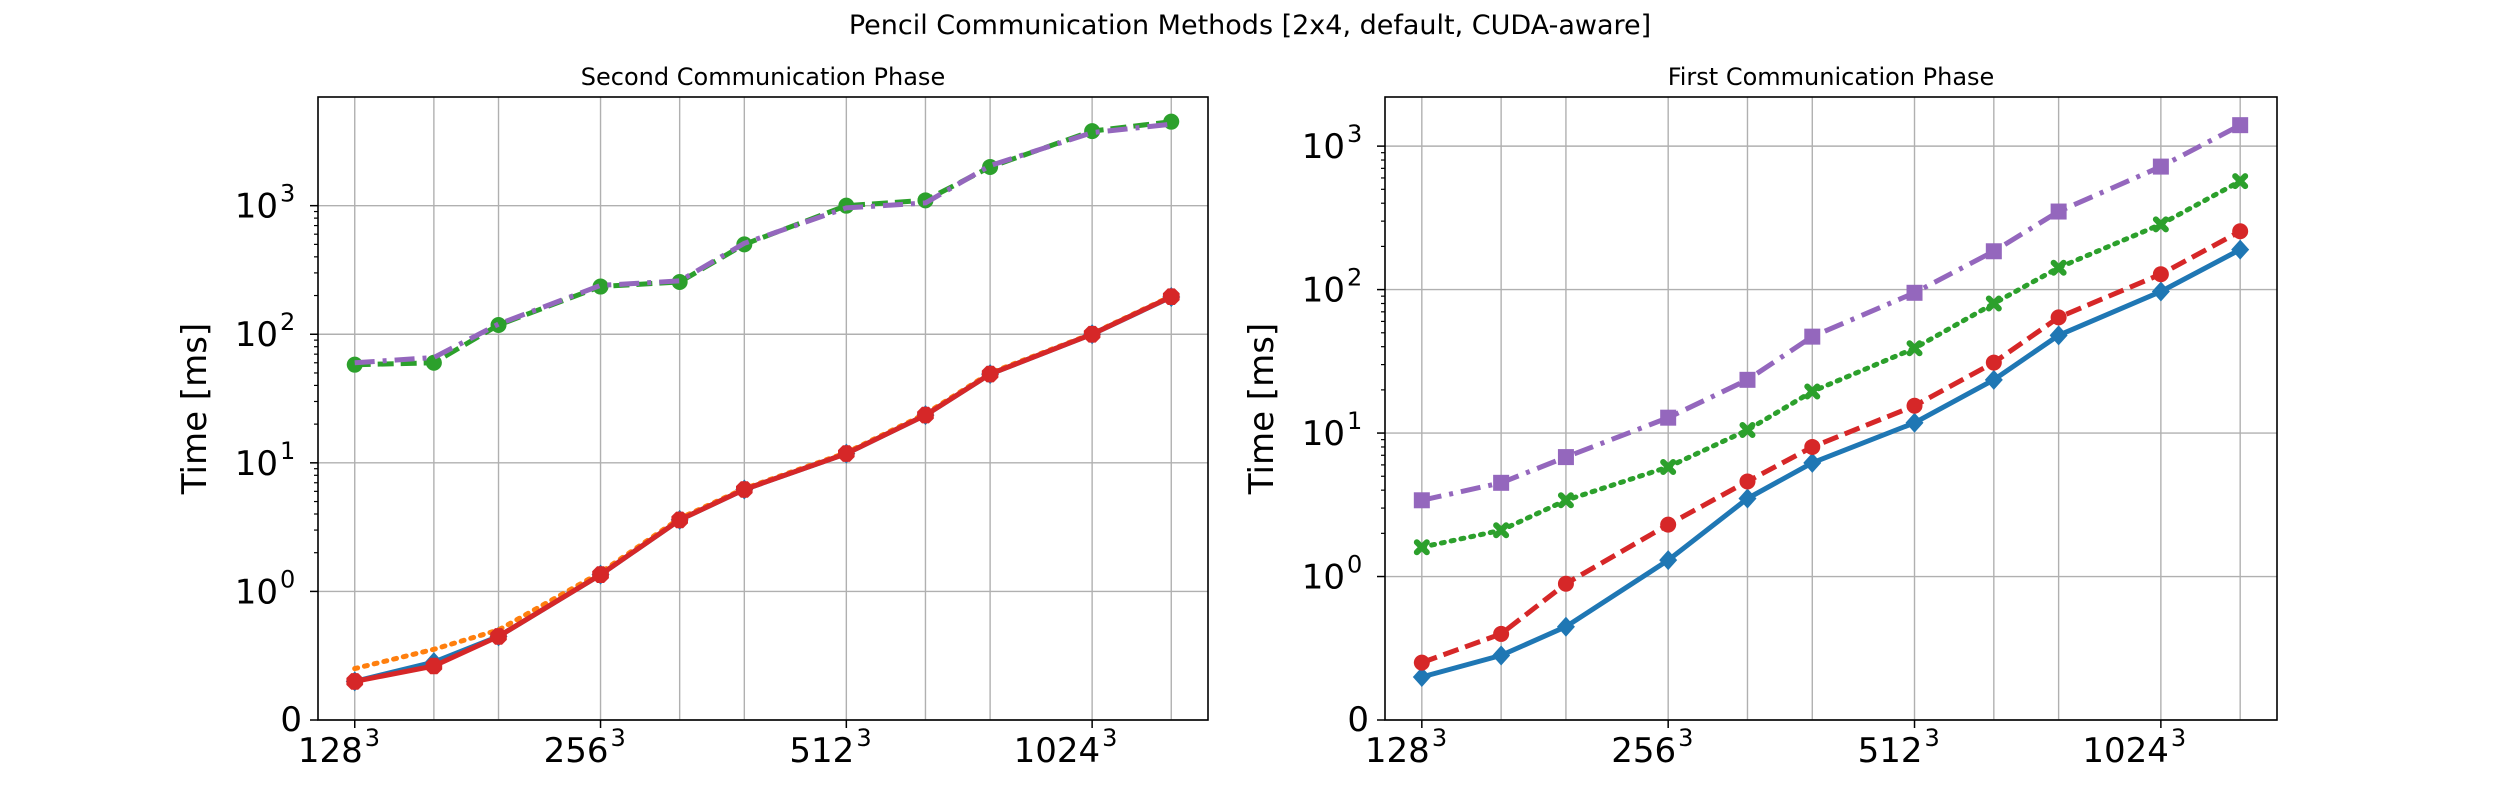  Describe the element at coordinates (1262, 409) in the screenshot. I see `y-axis-label: Time [ms]` at that location.